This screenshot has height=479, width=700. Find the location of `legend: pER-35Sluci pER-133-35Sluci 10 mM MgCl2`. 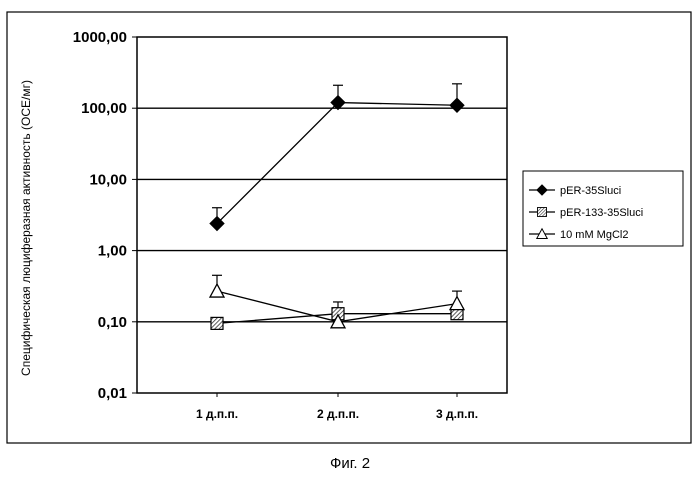

legend: pER-35Sluci pER-133-35Sluci 10 mM MgCl2 is located at coordinates (603, 208).